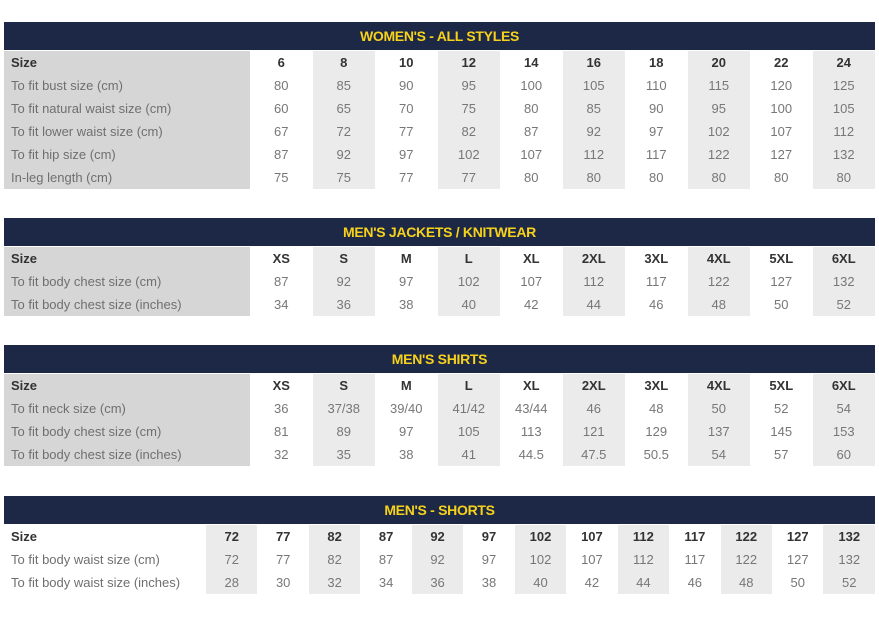 Image resolution: width=879 pixels, height=620 pixels. I want to click on measurement-cell: 127, so click(797, 559).